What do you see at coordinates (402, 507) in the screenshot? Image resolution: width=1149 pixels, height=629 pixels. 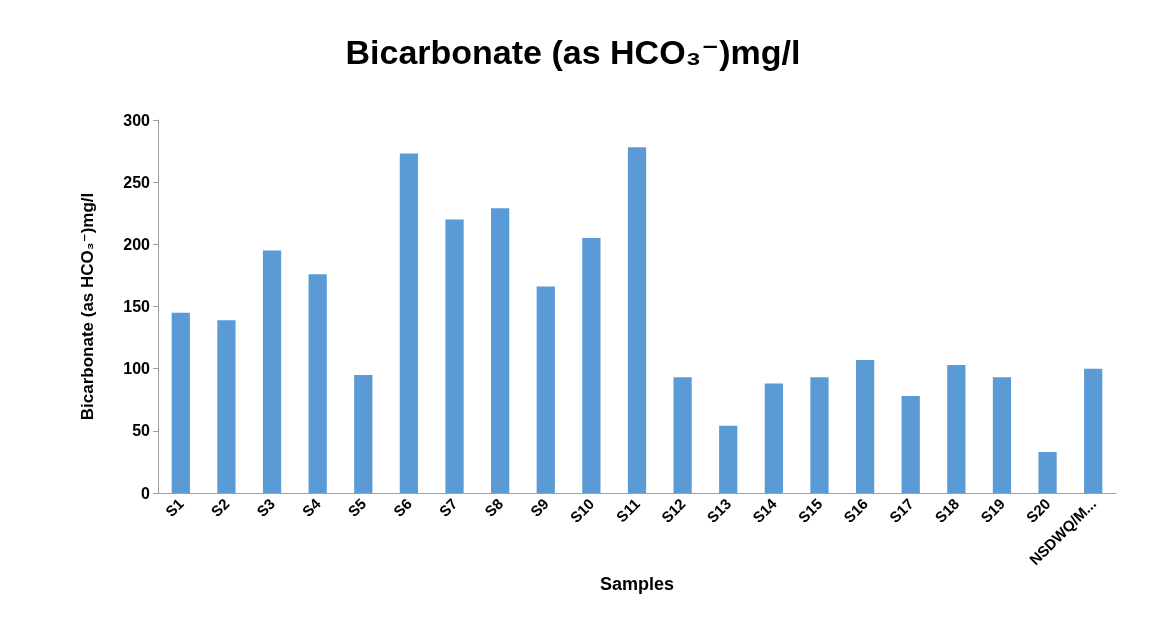 I see `x-tick-label: S6` at bounding box center [402, 507].